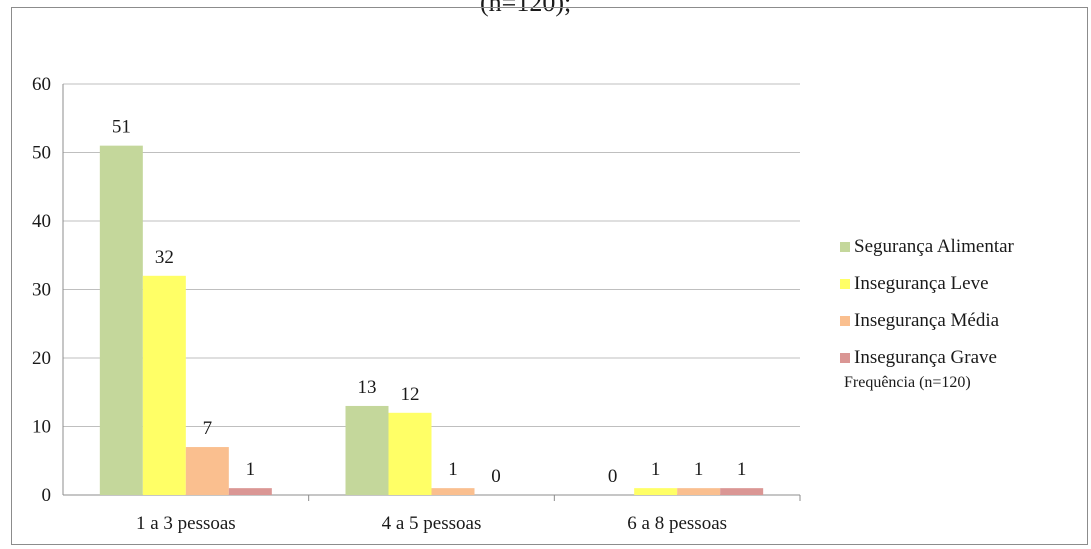  Describe the element at coordinates (164, 257) in the screenshot. I see `data-label: 32` at that location.